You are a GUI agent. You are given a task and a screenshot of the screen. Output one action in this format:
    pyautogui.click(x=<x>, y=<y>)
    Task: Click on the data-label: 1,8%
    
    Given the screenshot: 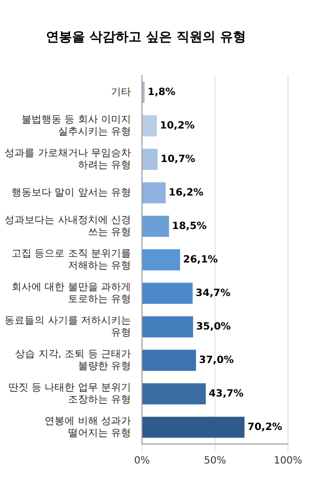 What is the action you would take?
    pyautogui.click(x=162, y=92)
    